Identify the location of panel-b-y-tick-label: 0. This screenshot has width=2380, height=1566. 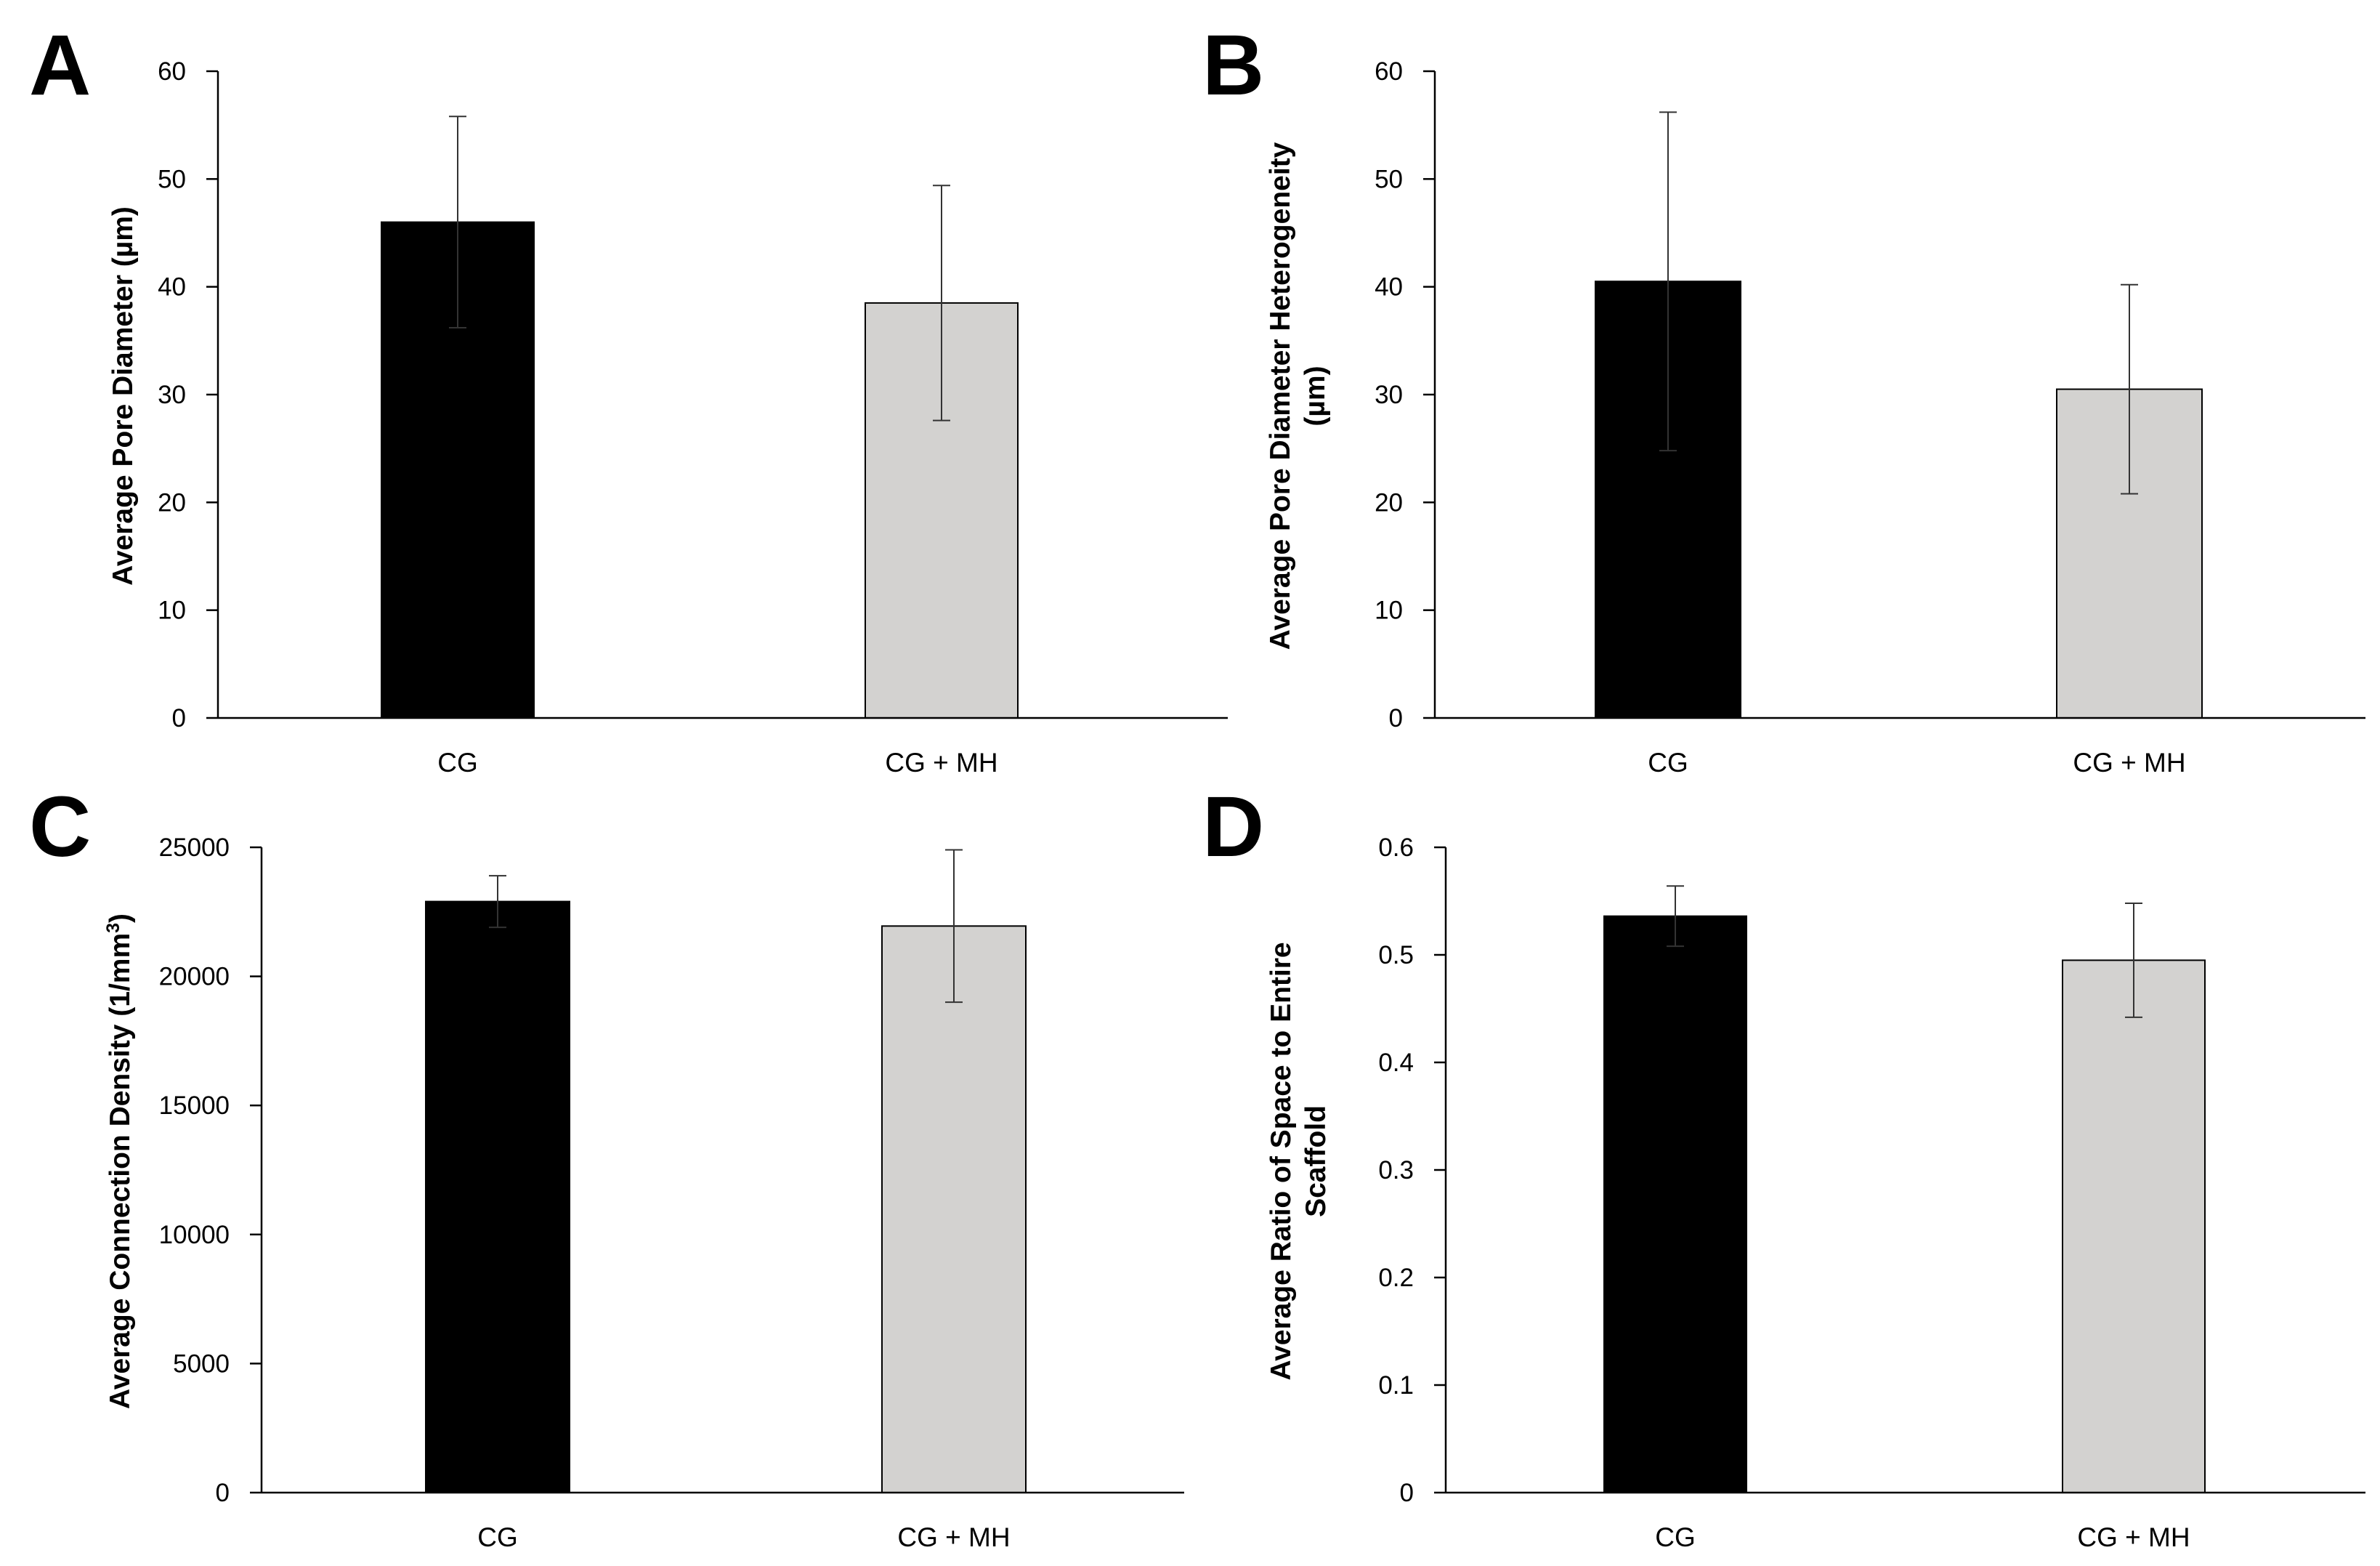
(1396, 718).